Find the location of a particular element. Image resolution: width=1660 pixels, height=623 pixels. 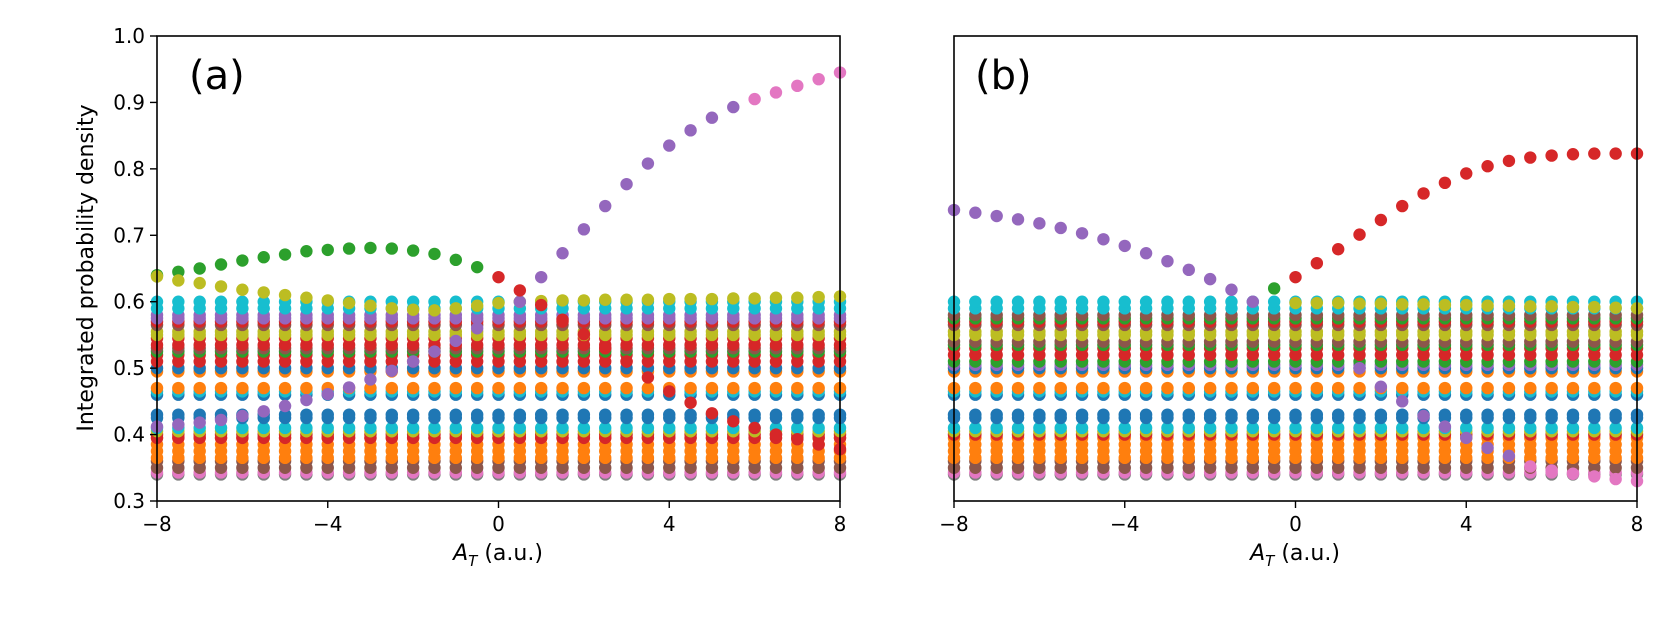

b-xtick-label-3: 4 is located at coordinates (1466, 524).